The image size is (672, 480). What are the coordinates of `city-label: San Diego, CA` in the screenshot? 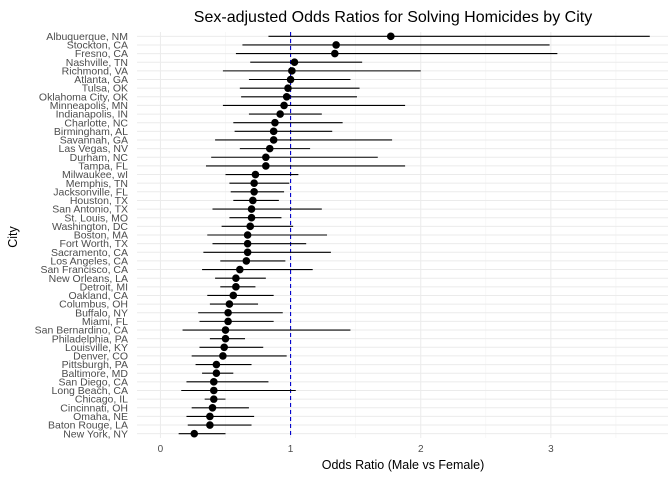 It's located at (93, 382).